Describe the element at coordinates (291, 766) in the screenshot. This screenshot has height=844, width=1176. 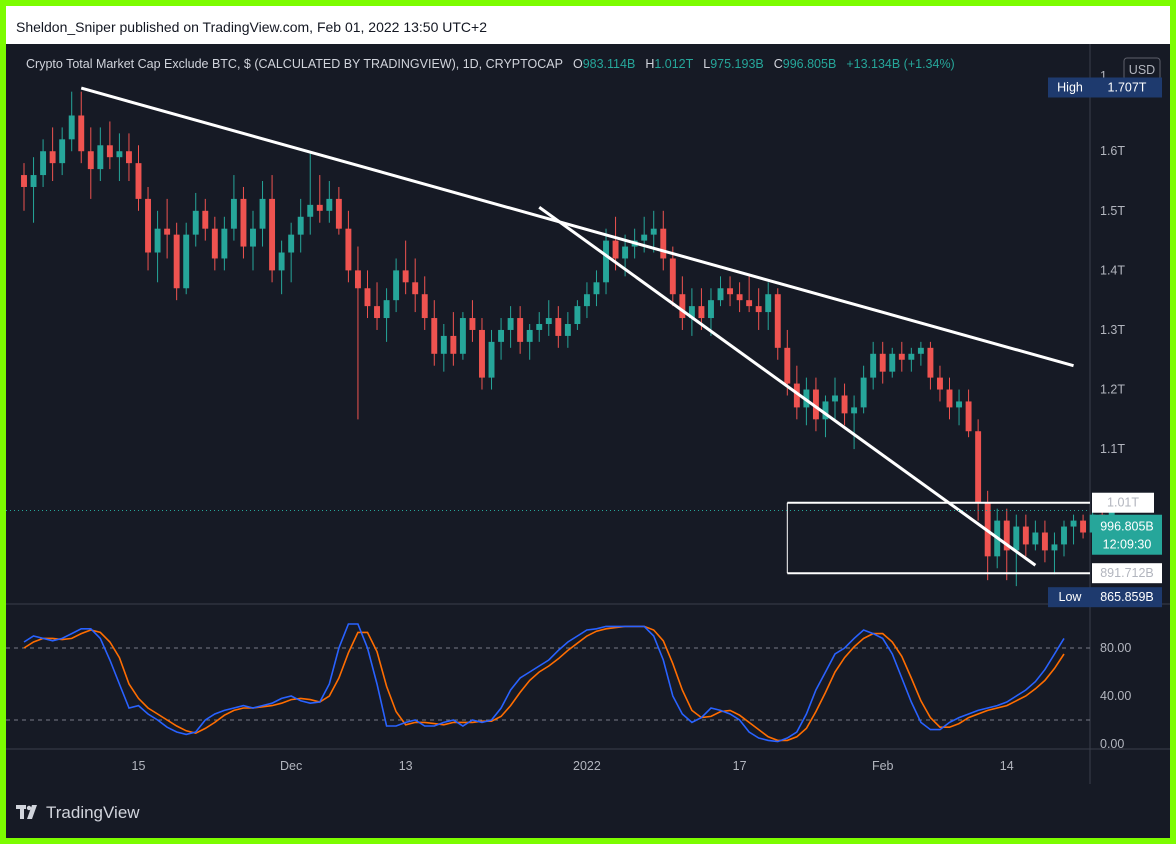
I see `time-tick-label: Dec` at that location.